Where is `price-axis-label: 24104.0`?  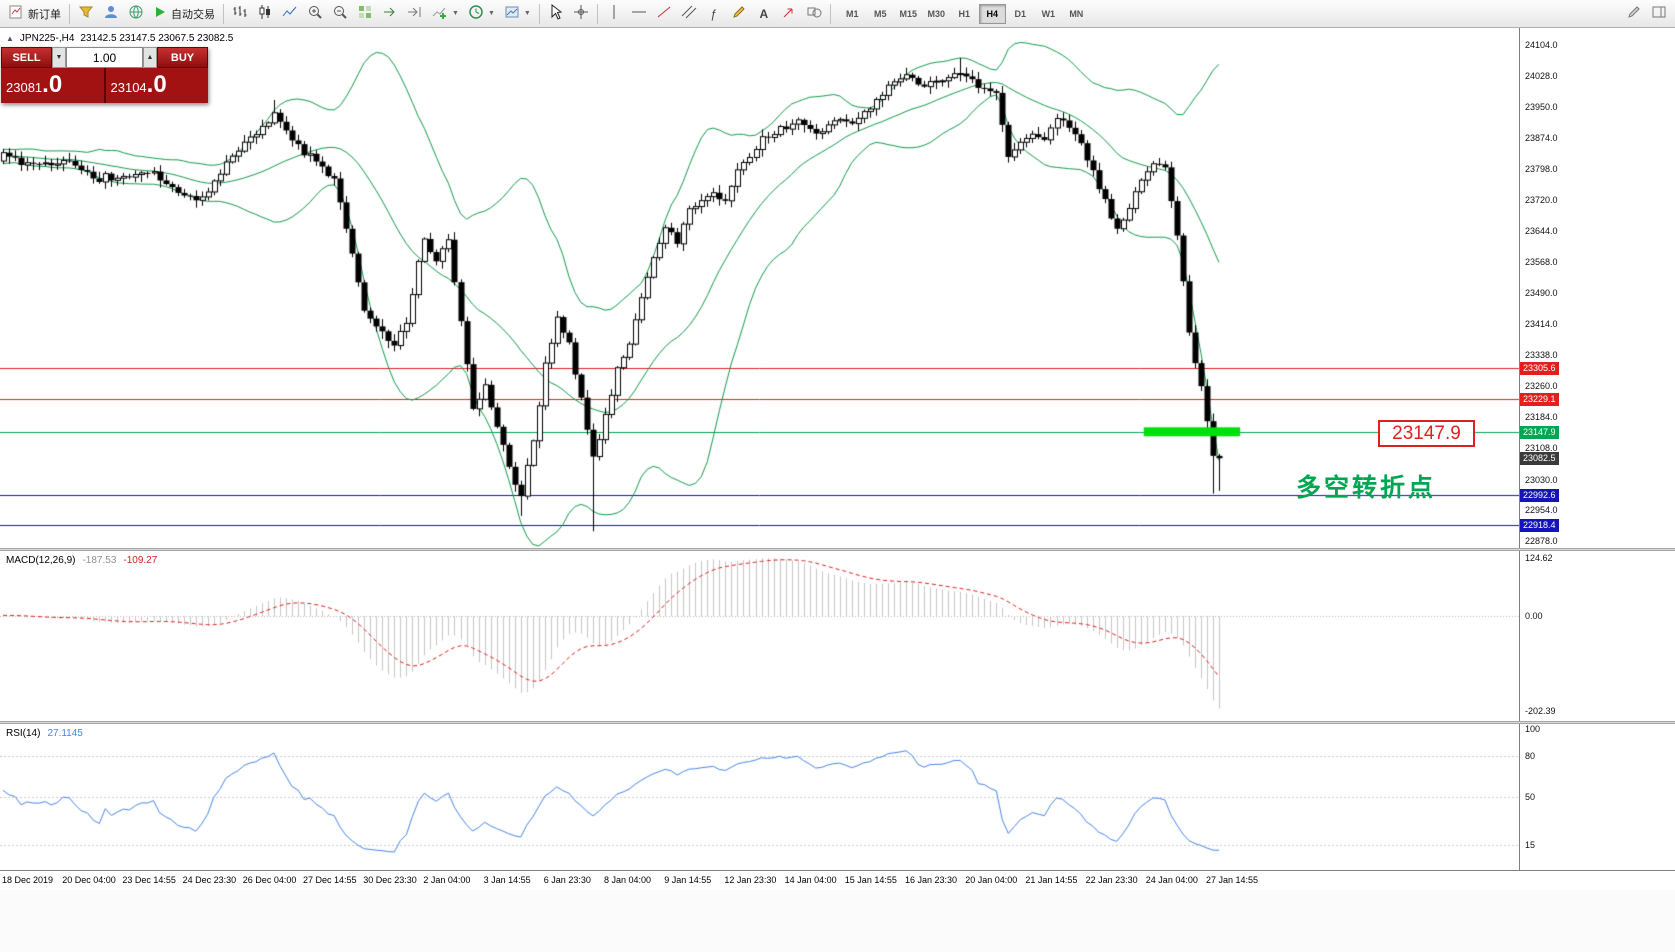
price-axis-label: 24104.0 is located at coordinates (1541, 45).